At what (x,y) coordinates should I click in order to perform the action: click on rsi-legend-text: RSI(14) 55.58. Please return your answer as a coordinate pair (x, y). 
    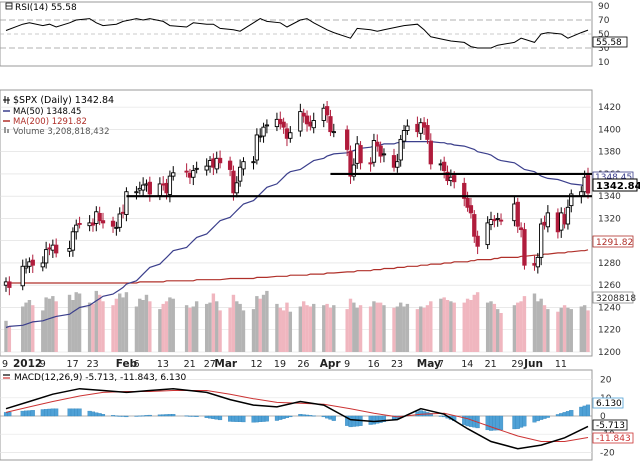
    Looking at the image, I should click on (46, 8).